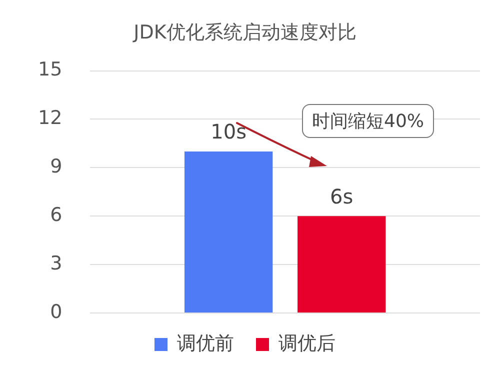 The width and height of the screenshot is (500, 374). I want to click on y-tick-label: 9, so click(56, 167).